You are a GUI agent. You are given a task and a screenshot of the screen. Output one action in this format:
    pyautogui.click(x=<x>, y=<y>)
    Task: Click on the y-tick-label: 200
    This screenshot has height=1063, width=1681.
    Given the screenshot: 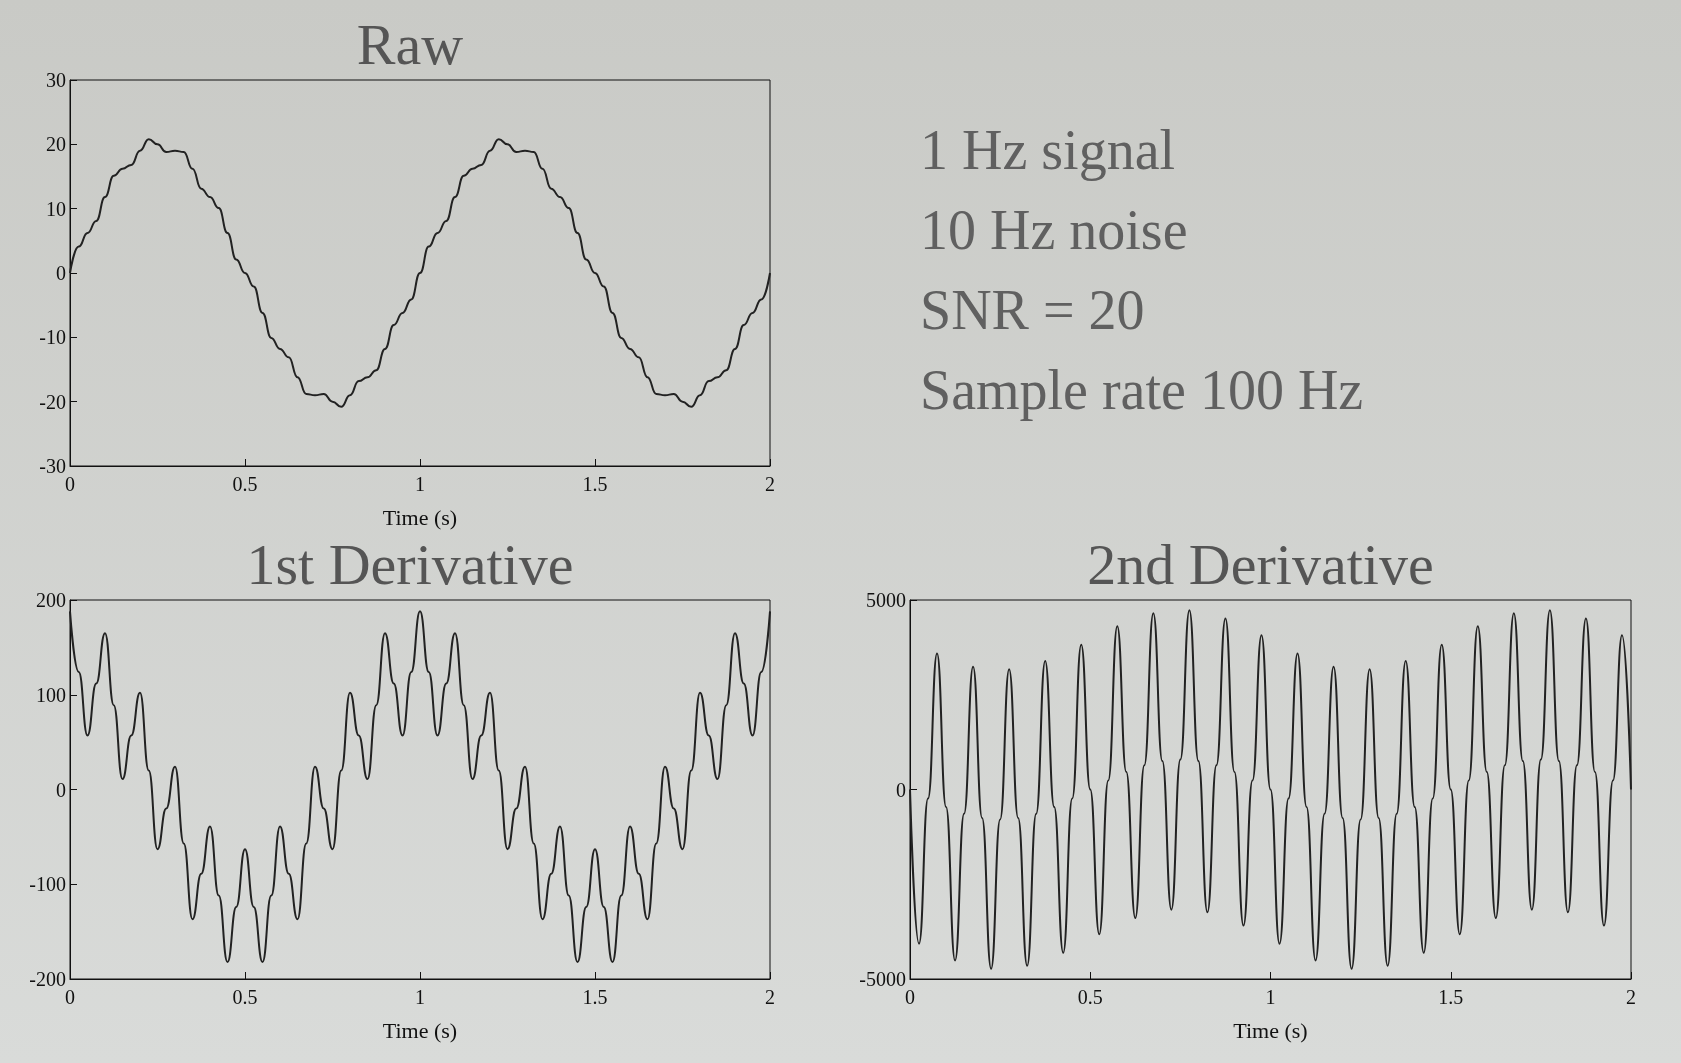 What is the action you would take?
    pyautogui.click(x=51, y=600)
    